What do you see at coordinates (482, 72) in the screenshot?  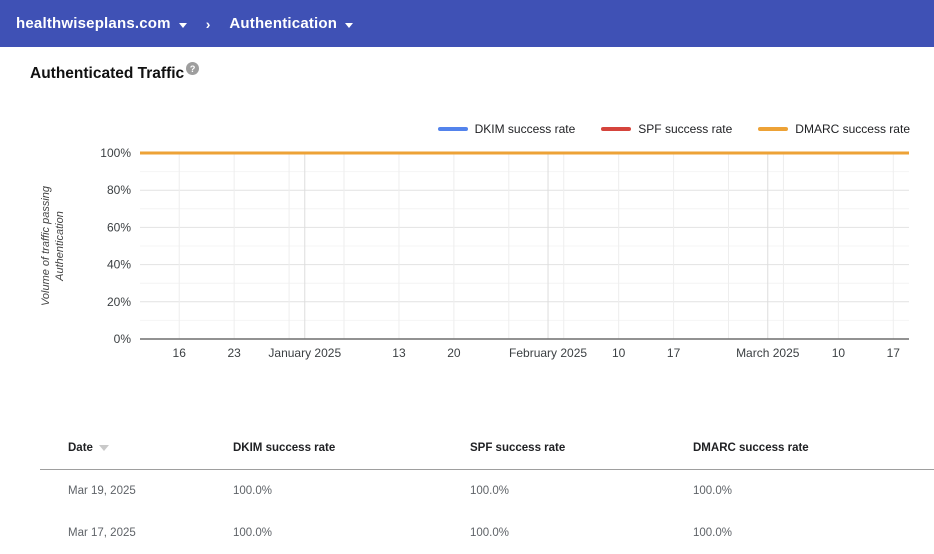 I see `page-title-row: Authenticated Traffic ?` at bounding box center [482, 72].